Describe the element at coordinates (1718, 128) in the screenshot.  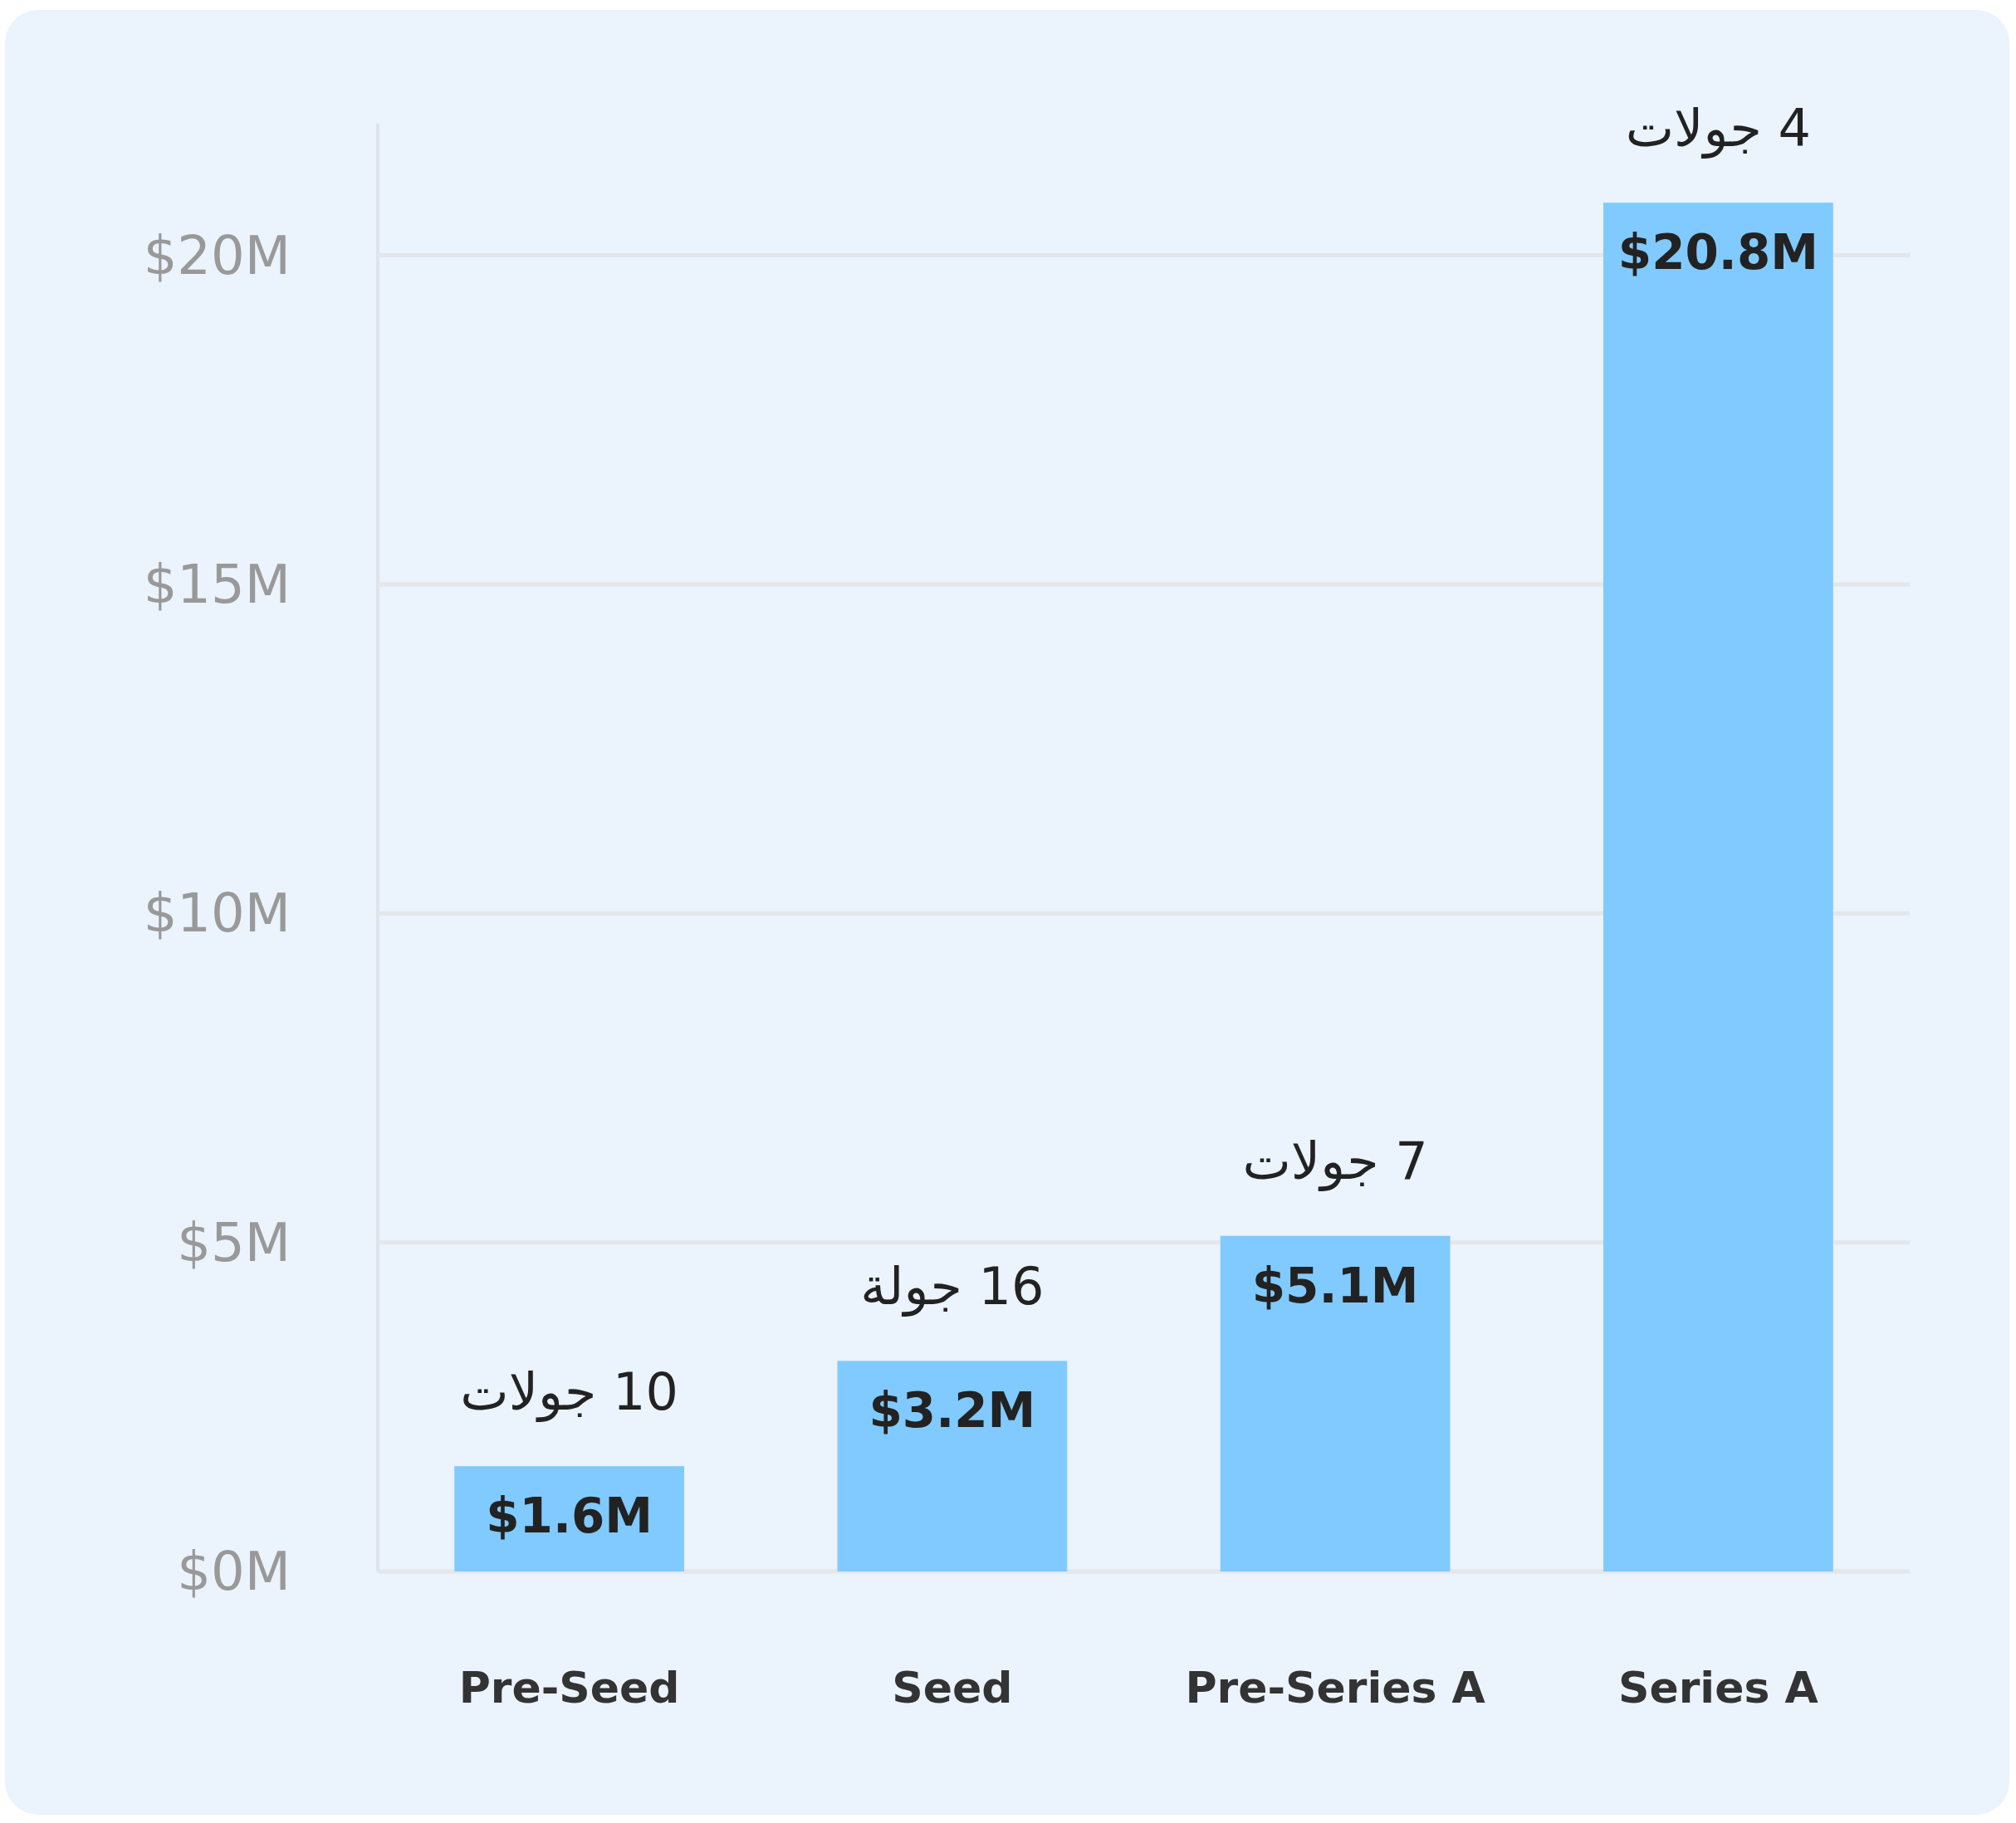
I see `annotation: 4 جولات` at that location.